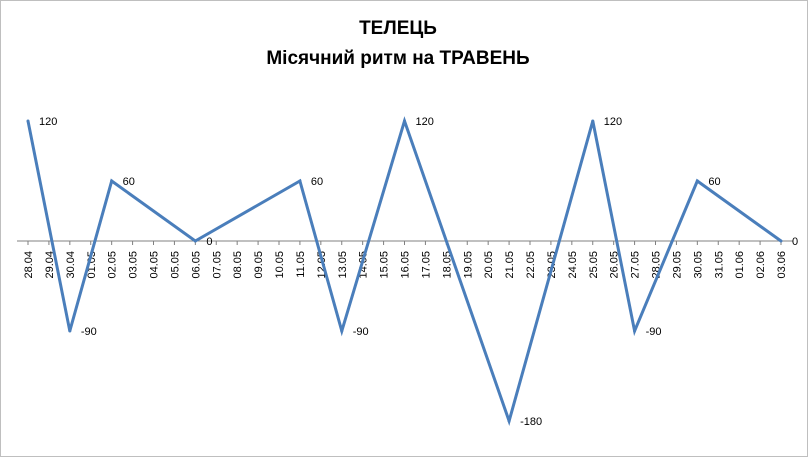 This screenshot has width=808, height=457. What do you see at coordinates (468, 265) in the screenshot?
I see `x-tick-label: 19.05` at bounding box center [468, 265].